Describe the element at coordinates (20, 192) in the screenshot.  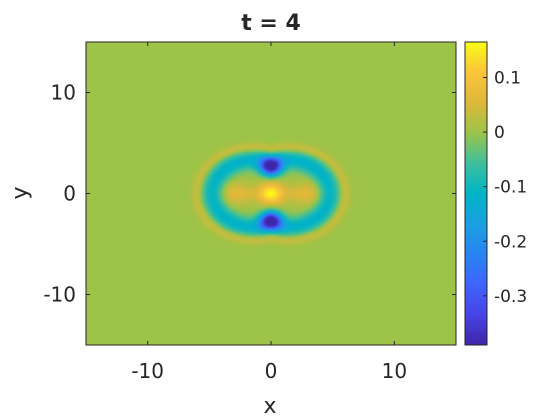
I see `y-axis-label: y` at that location.